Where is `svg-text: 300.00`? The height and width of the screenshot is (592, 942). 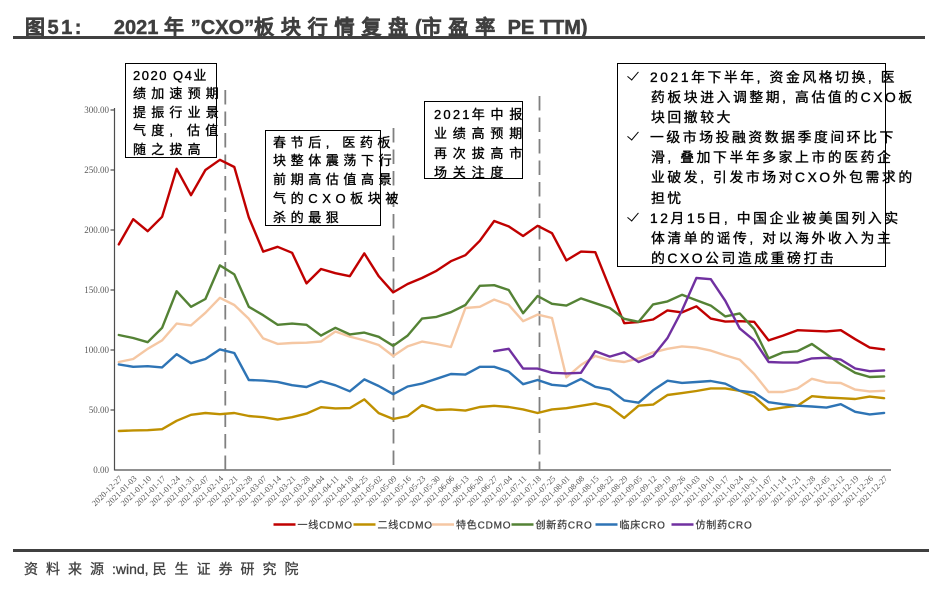 svg-text: 300.00 is located at coordinates (96, 110).